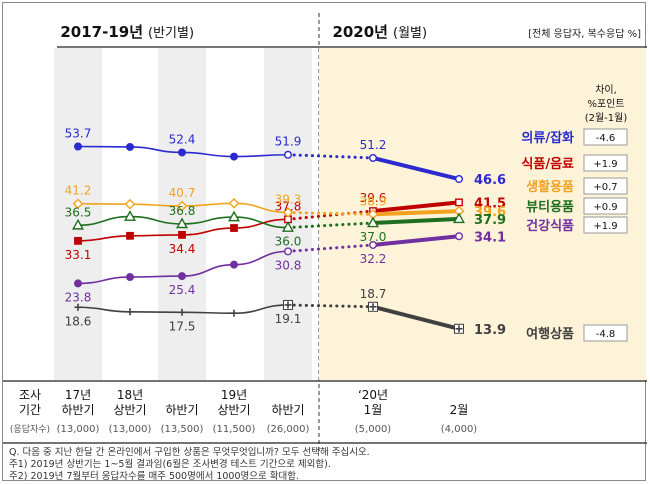 Image resolution: width=650 pixels, height=485 pixels. I want to click on data-label: 19.1, so click(288, 319).